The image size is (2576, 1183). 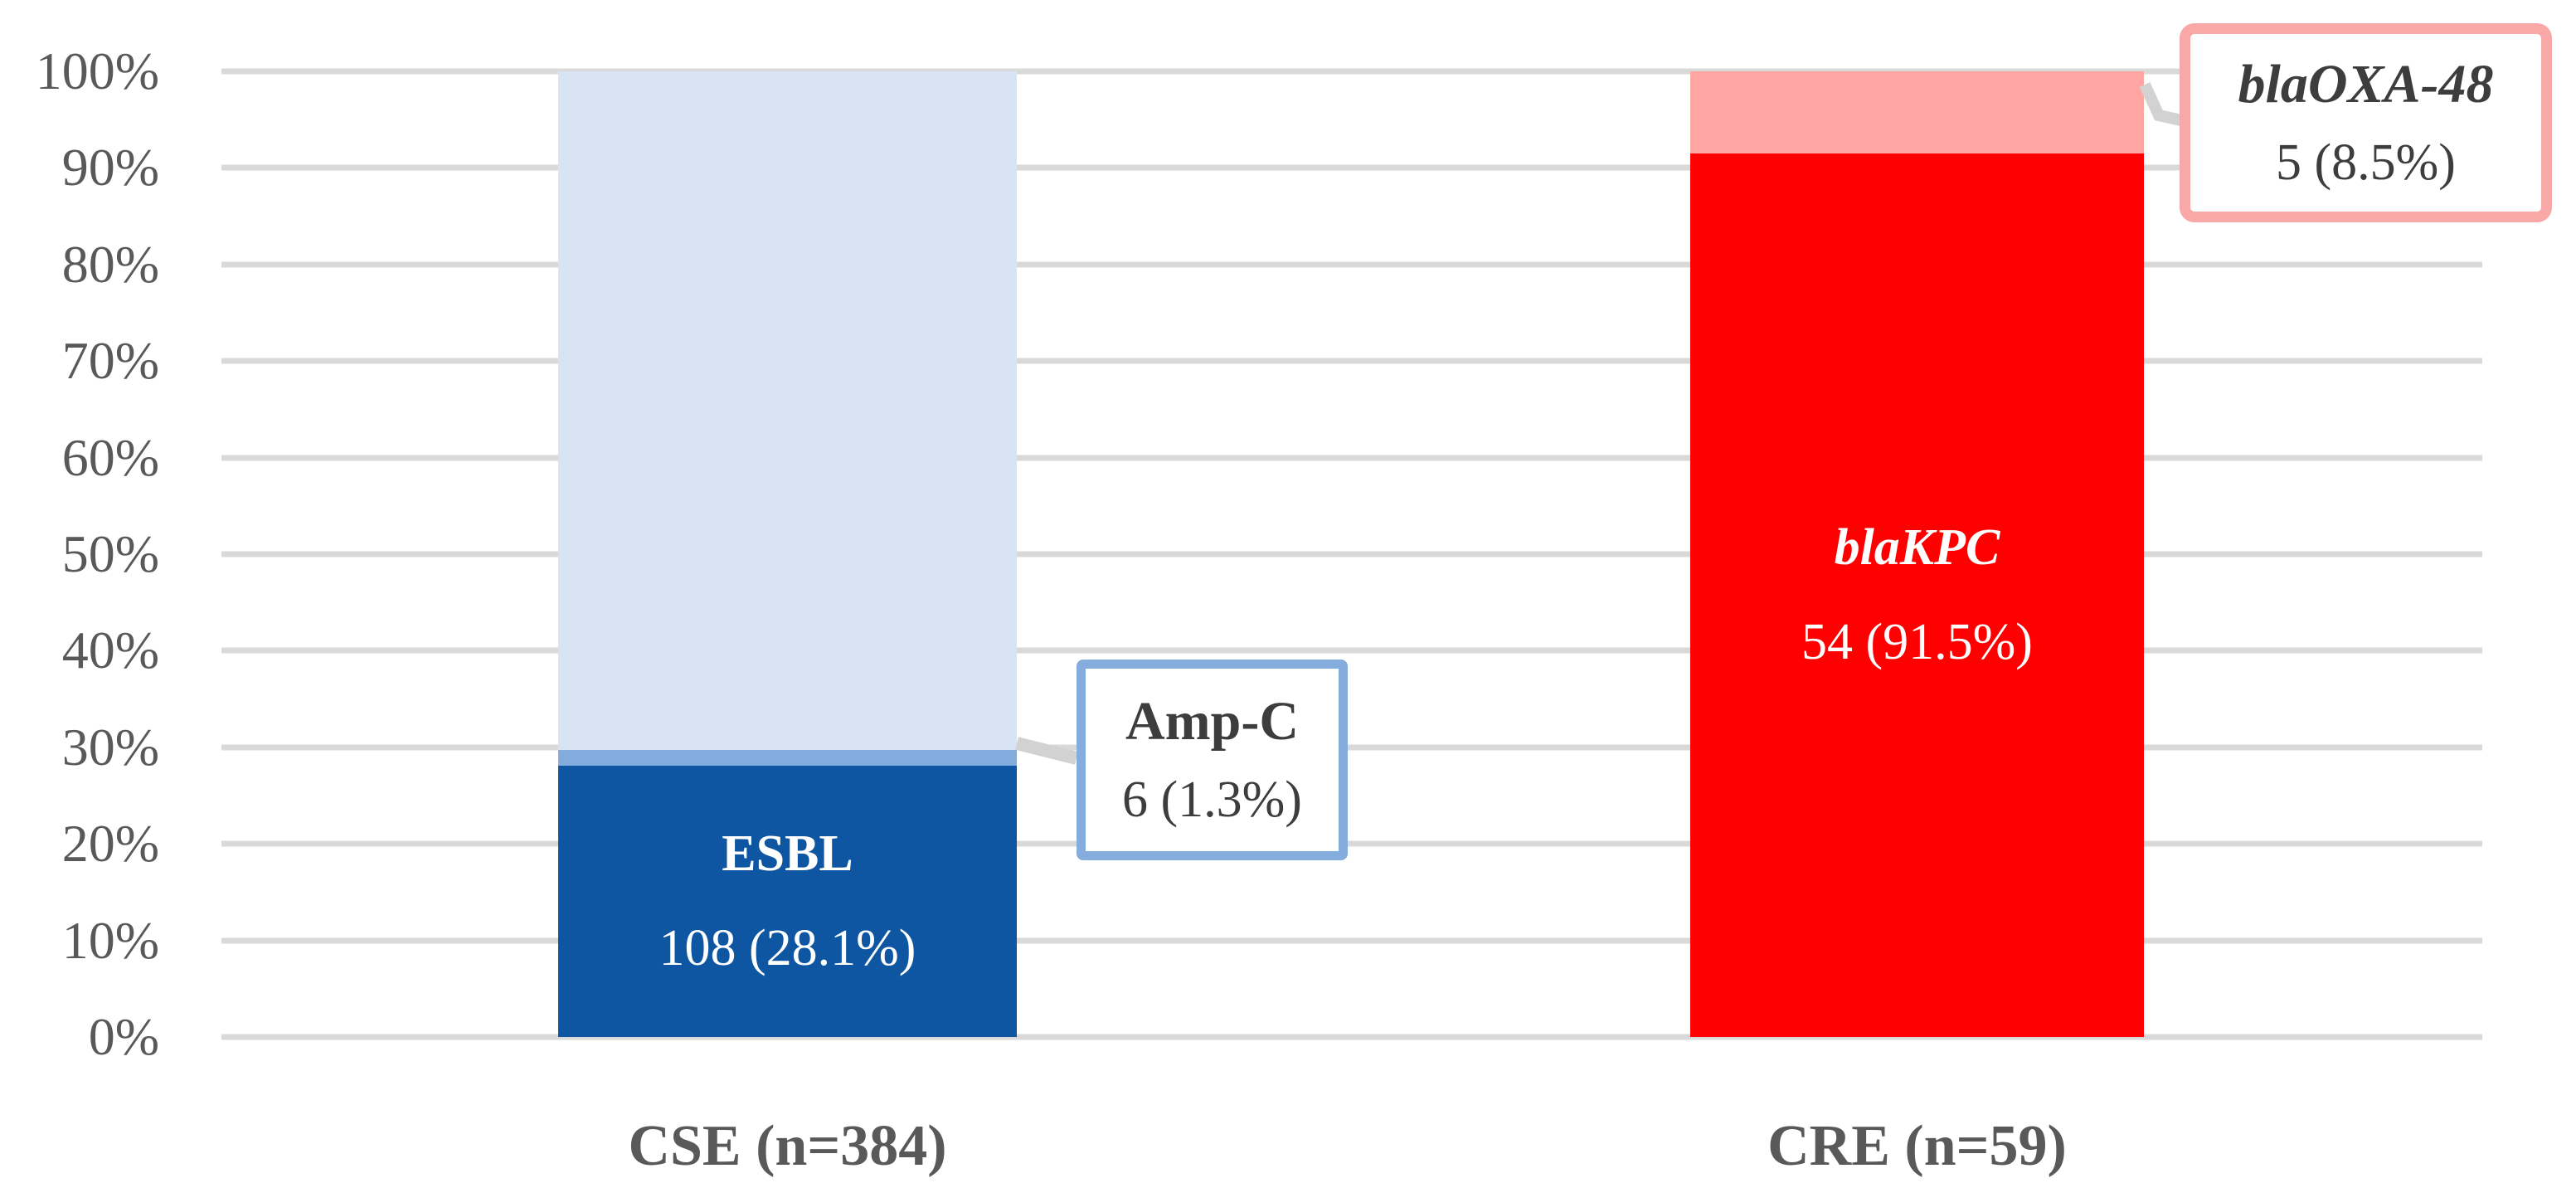 I want to click on ampc-callout-title: Amp-C, so click(x=1212, y=721).